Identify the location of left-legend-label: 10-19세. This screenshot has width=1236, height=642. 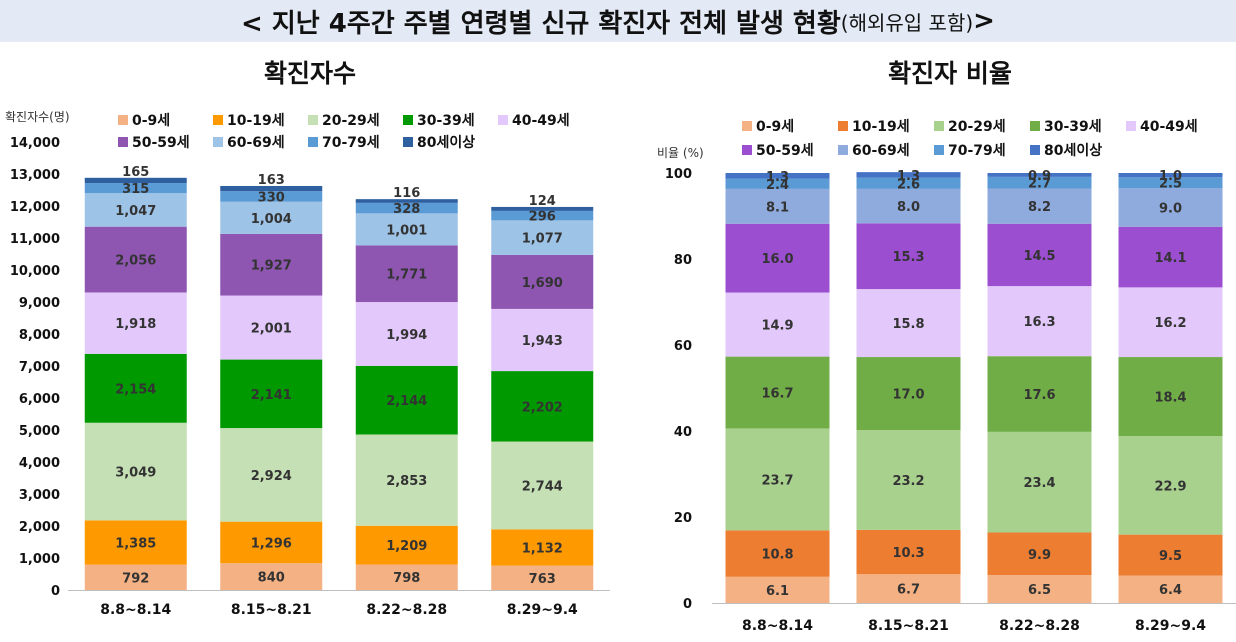
(256, 121).